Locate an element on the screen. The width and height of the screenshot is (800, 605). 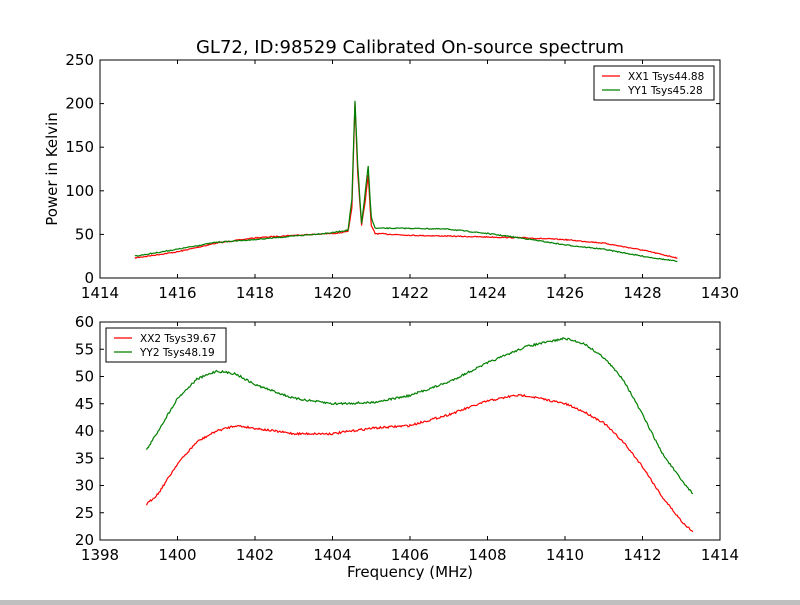
y-tick-label: 35 is located at coordinates (84, 458).